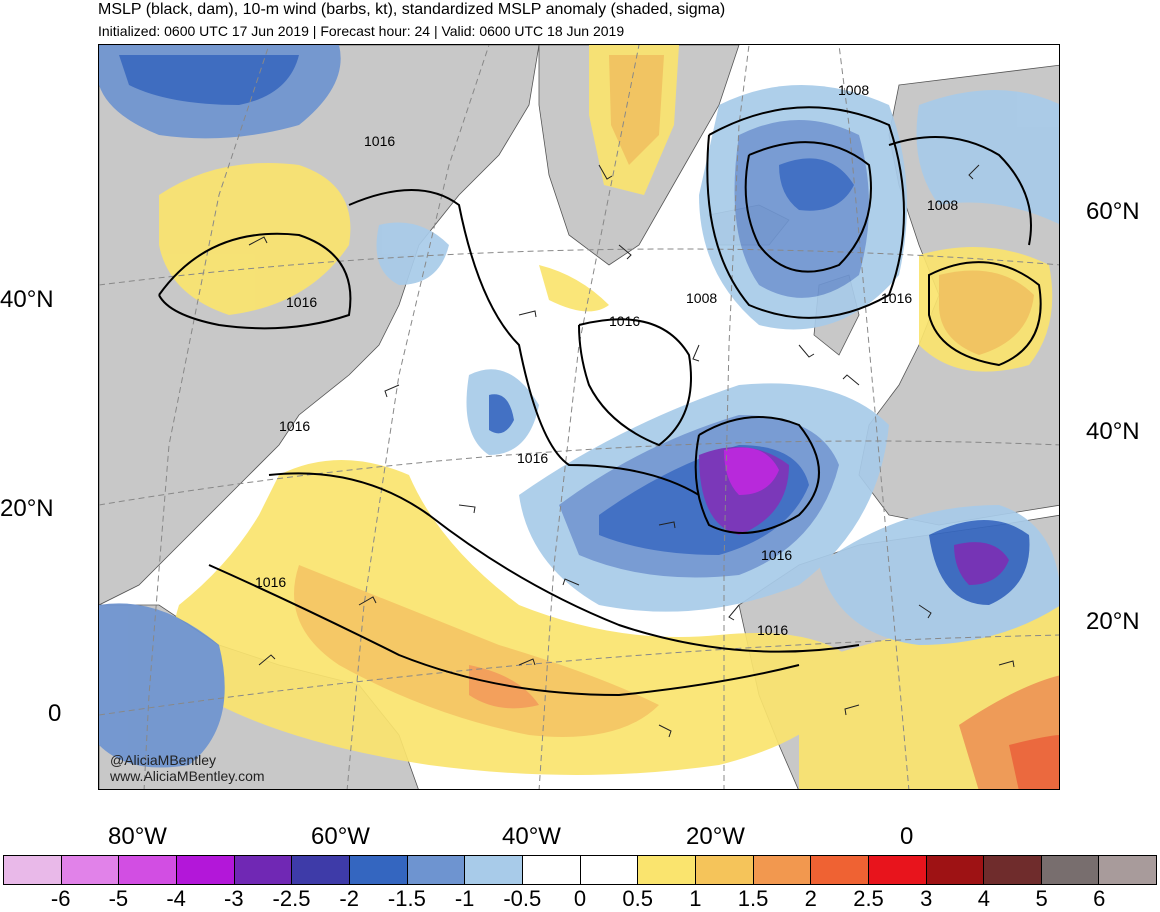 The height and width of the screenshot is (912, 1160). Describe the element at coordinates (522, 898) in the screenshot. I see `colorbar-tick-label: -0.5` at that location.